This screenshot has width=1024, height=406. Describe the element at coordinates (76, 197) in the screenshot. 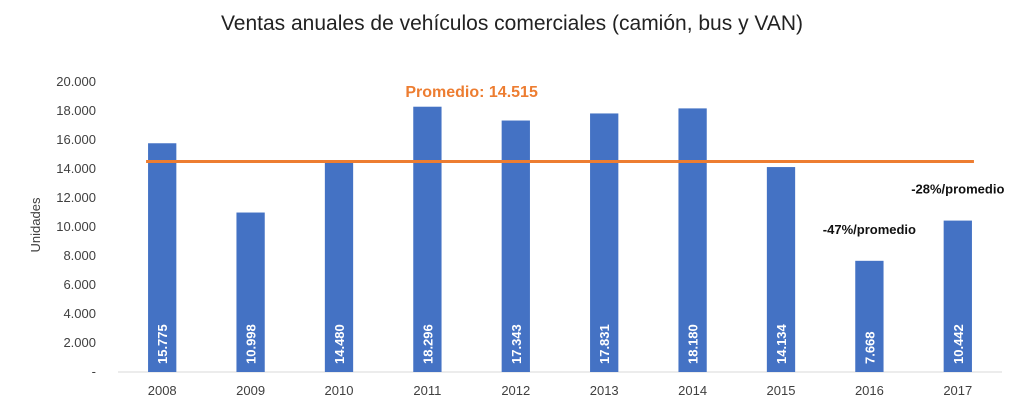

I see `y-tick-label: 12.000` at that location.